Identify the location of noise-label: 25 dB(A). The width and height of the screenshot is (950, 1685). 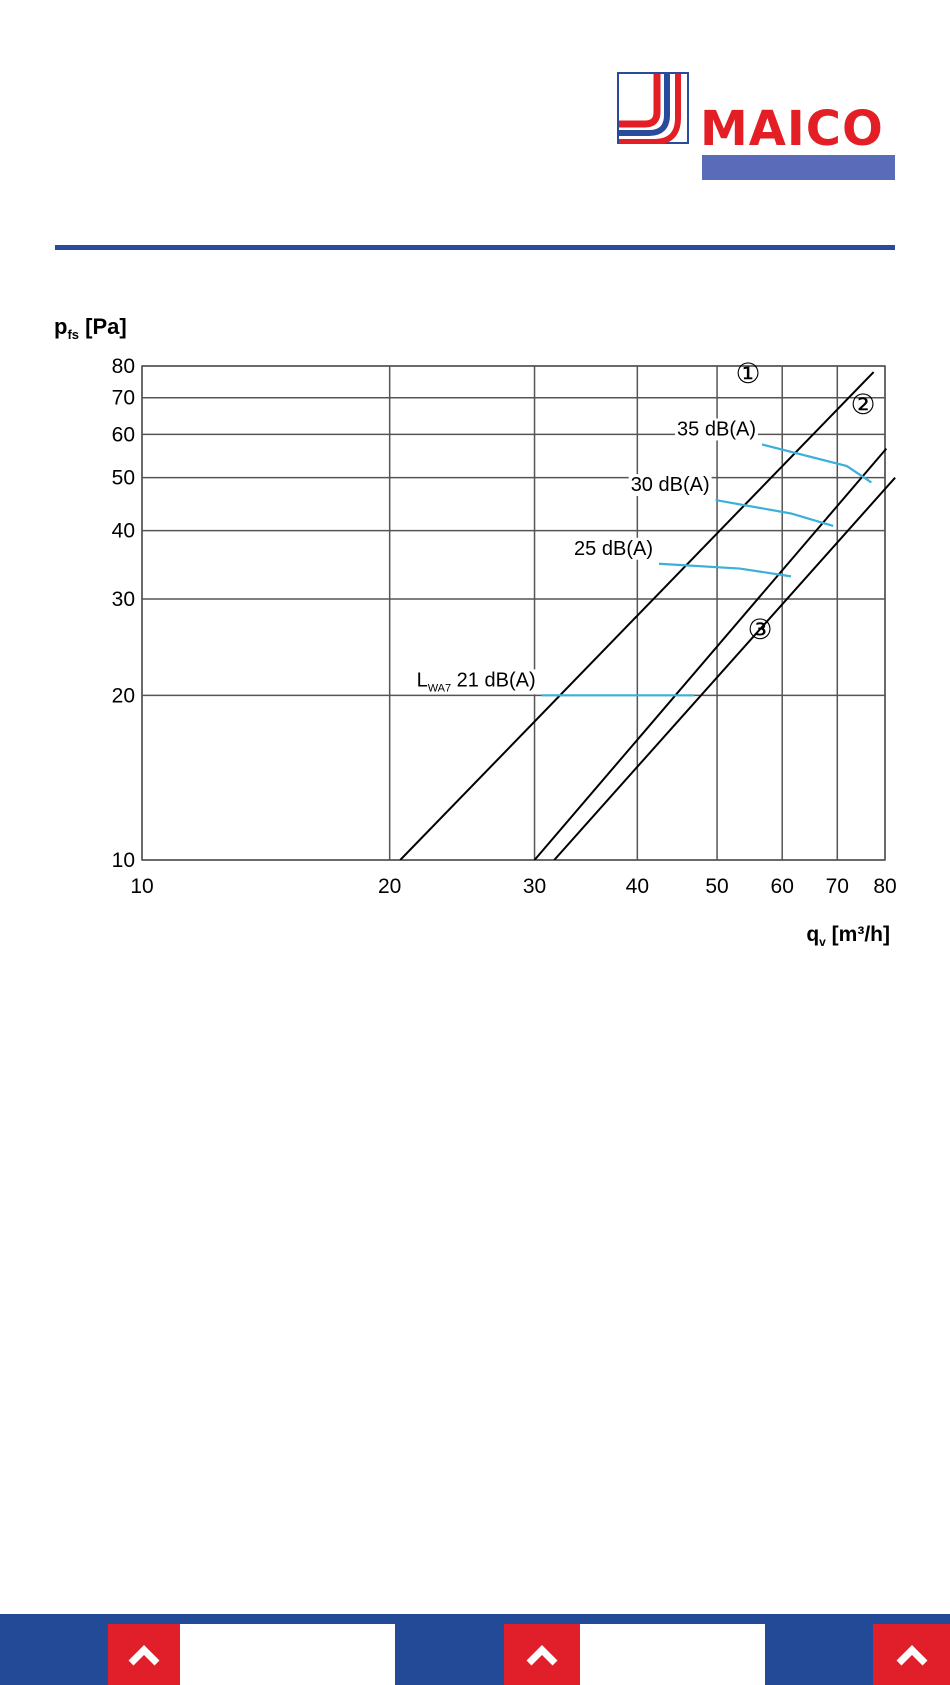
(613, 549).